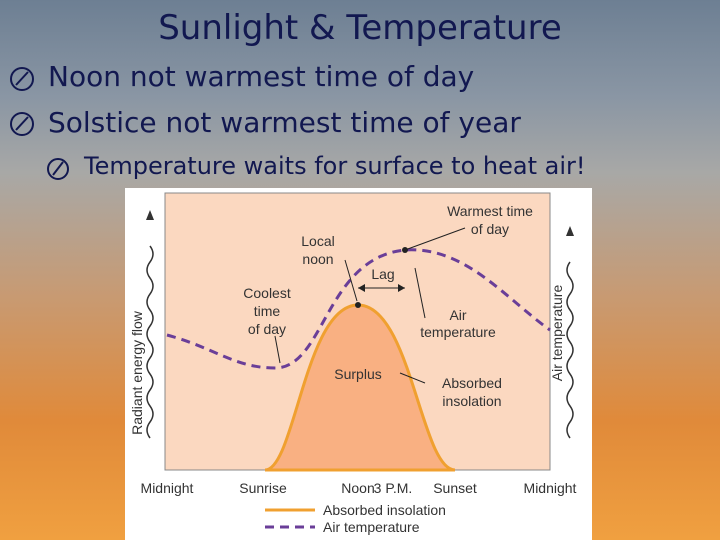 The height and width of the screenshot is (540, 720). I want to click on legend-entry: Absorbed insolation, so click(384, 510).